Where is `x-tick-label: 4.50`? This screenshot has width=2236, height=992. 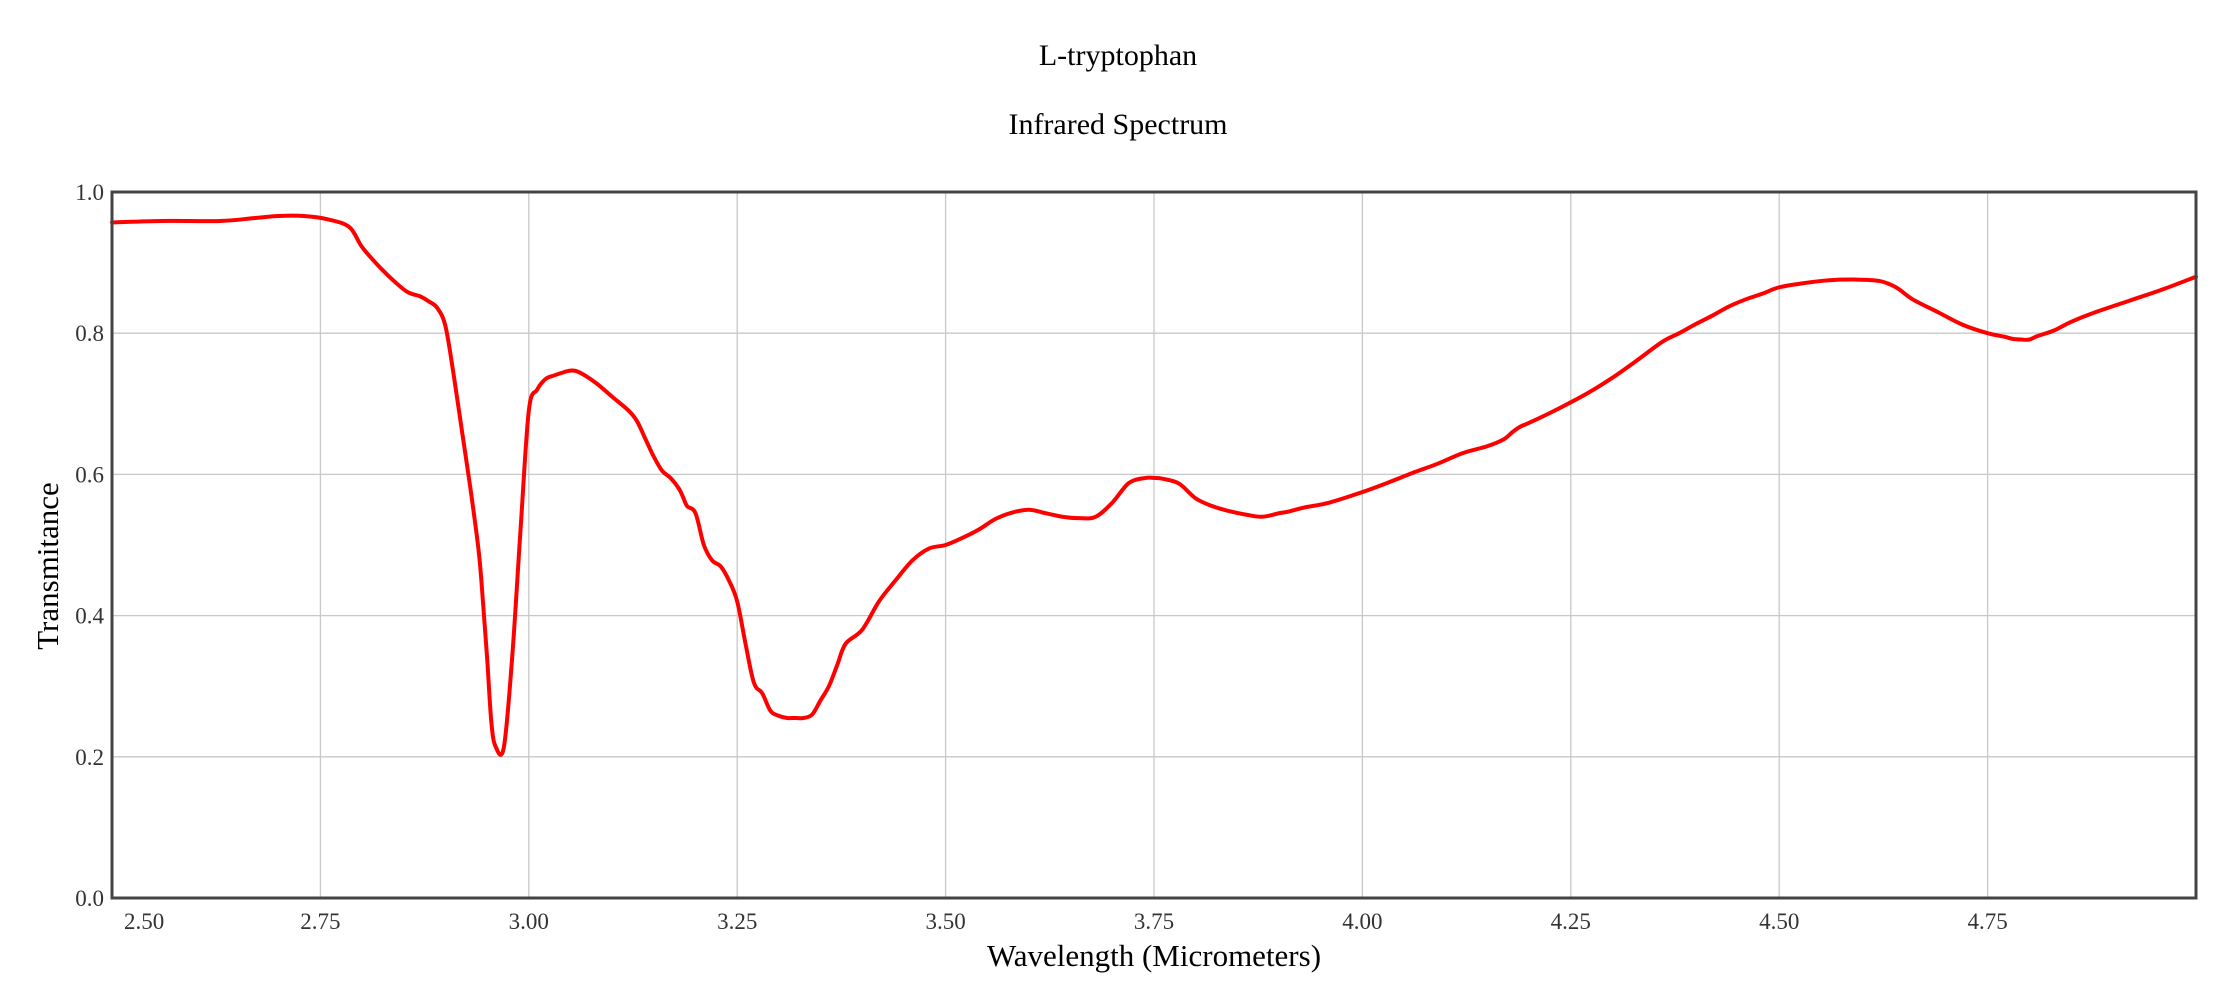
x-tick-label: 4.50 is located at coordinates (1779, 921).